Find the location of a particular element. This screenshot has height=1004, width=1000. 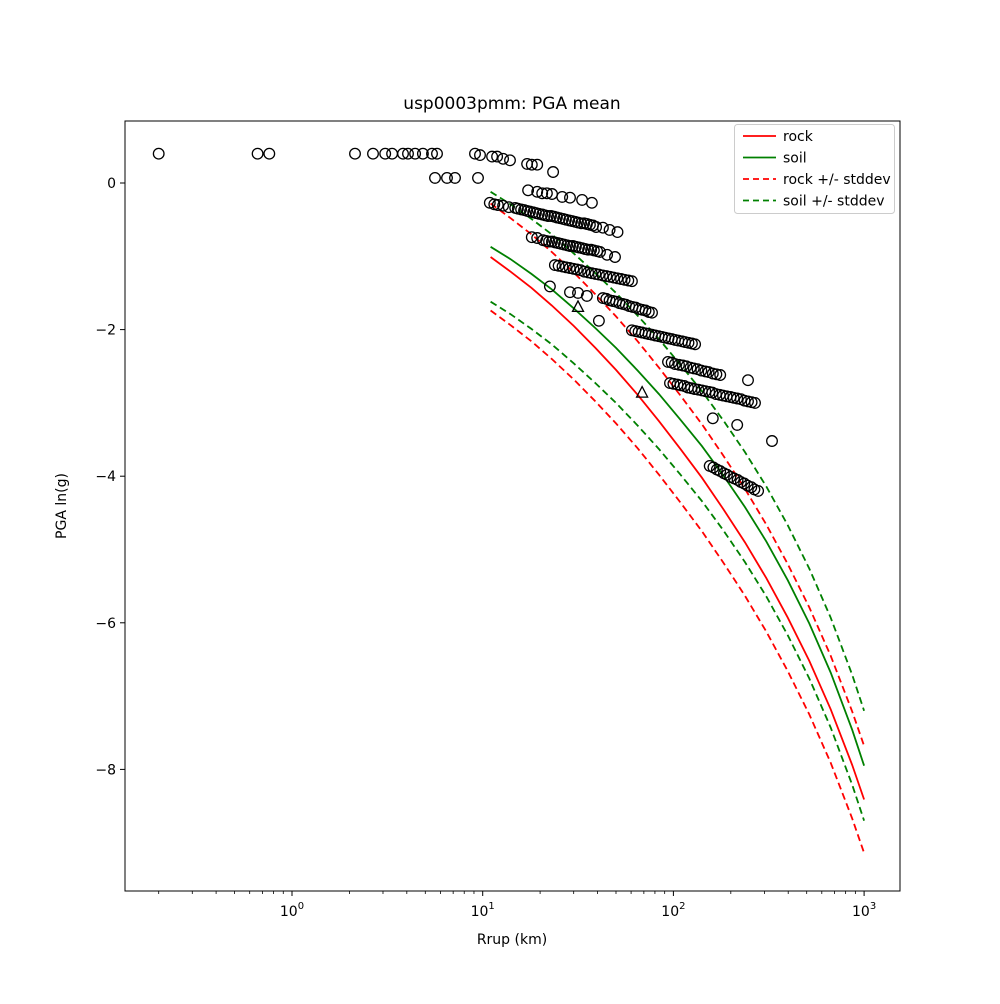

legend-label: soil +/- stddev is located at coordinates (834, 202).